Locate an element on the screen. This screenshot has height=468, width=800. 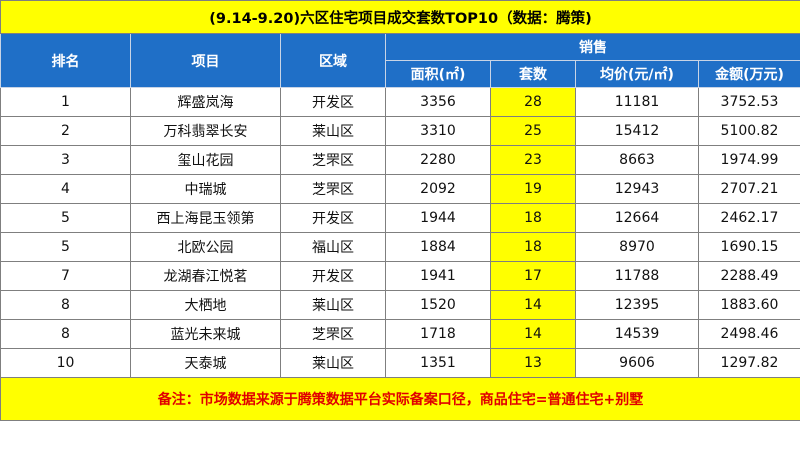
table-row: 5 北欧公园 福山区 1884 18 8970 1690.15 is located at coordinates (400, 247).